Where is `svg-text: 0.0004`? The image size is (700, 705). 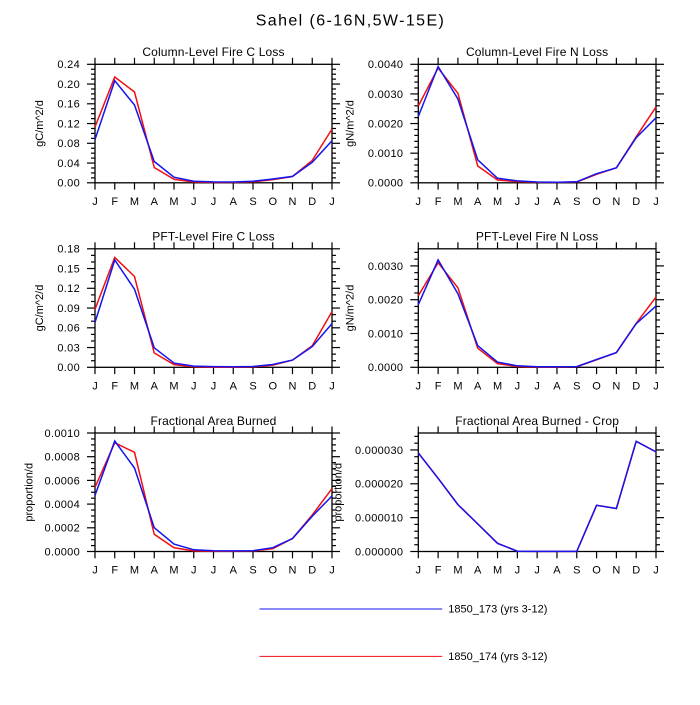
svg-text: 0.0004 is located at coordinates (62, 505).